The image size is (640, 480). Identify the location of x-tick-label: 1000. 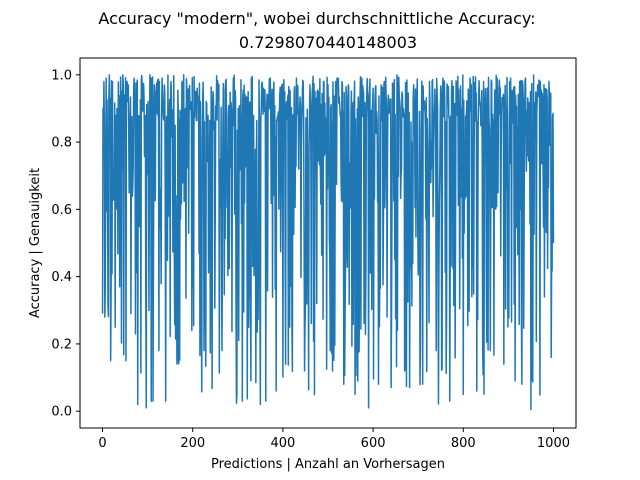
(553, 443).